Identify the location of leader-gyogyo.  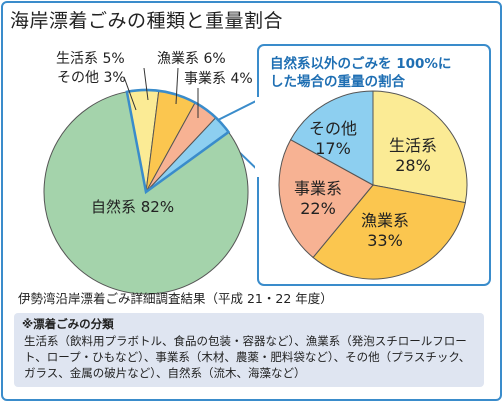
(177, 86).